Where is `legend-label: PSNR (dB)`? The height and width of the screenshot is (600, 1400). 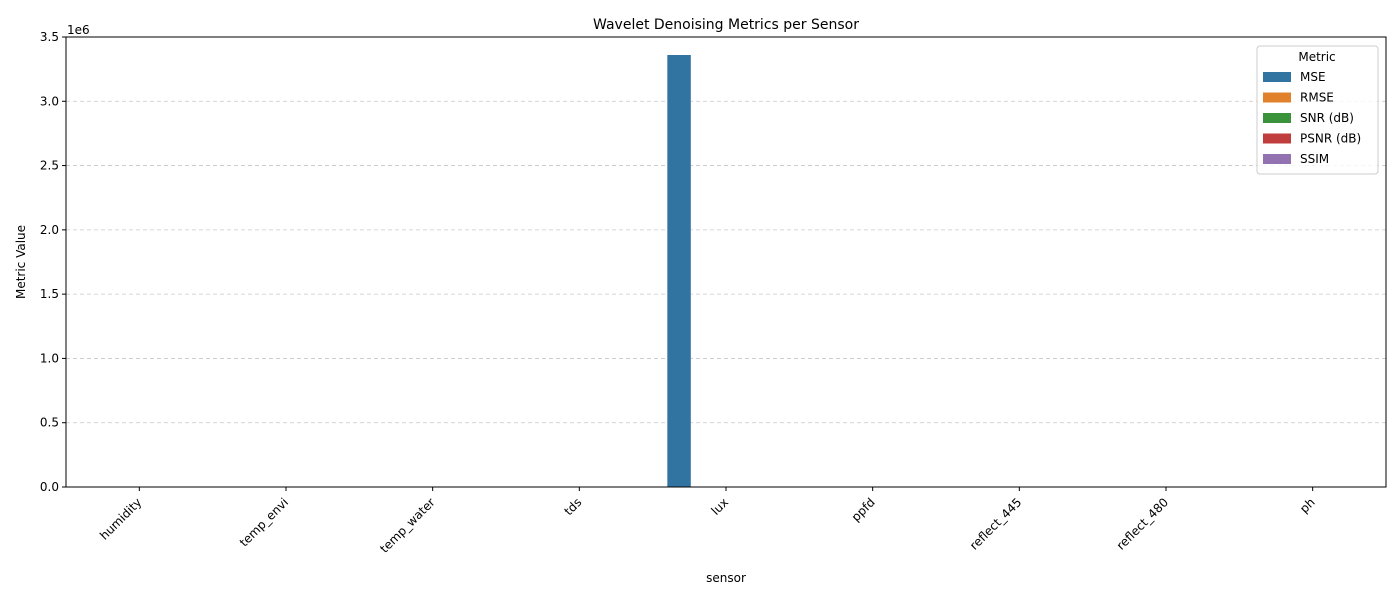 legend-label: PSNR (dB) is located at coordinates (1330, 139).